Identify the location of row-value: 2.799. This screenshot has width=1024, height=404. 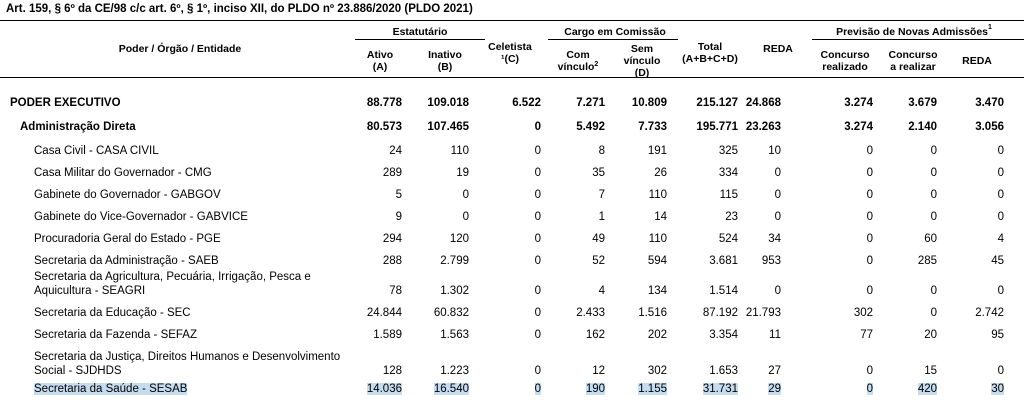
(454, 261).